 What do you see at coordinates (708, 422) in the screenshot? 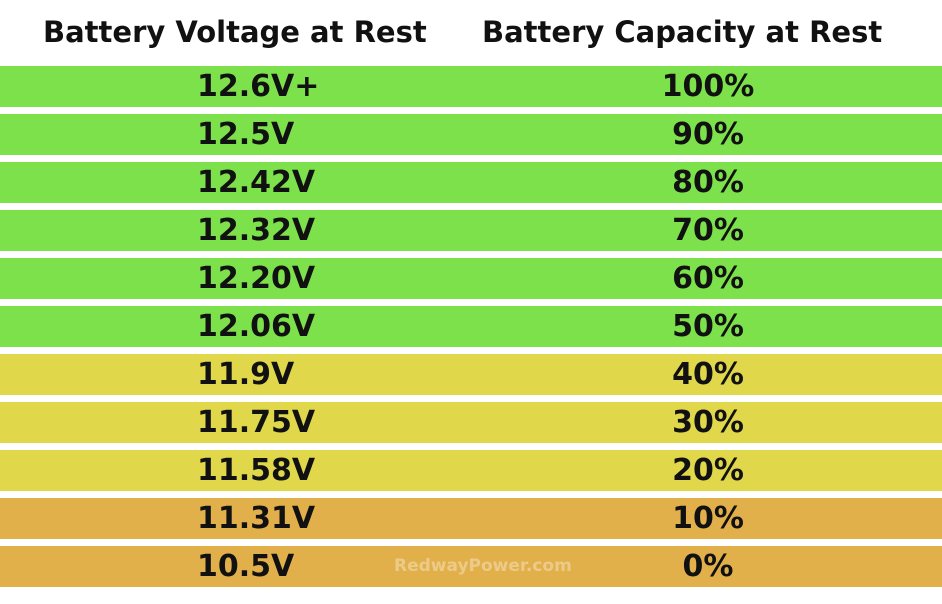
I see `capacity-cell: 30%` at bounding box center [708, 422].